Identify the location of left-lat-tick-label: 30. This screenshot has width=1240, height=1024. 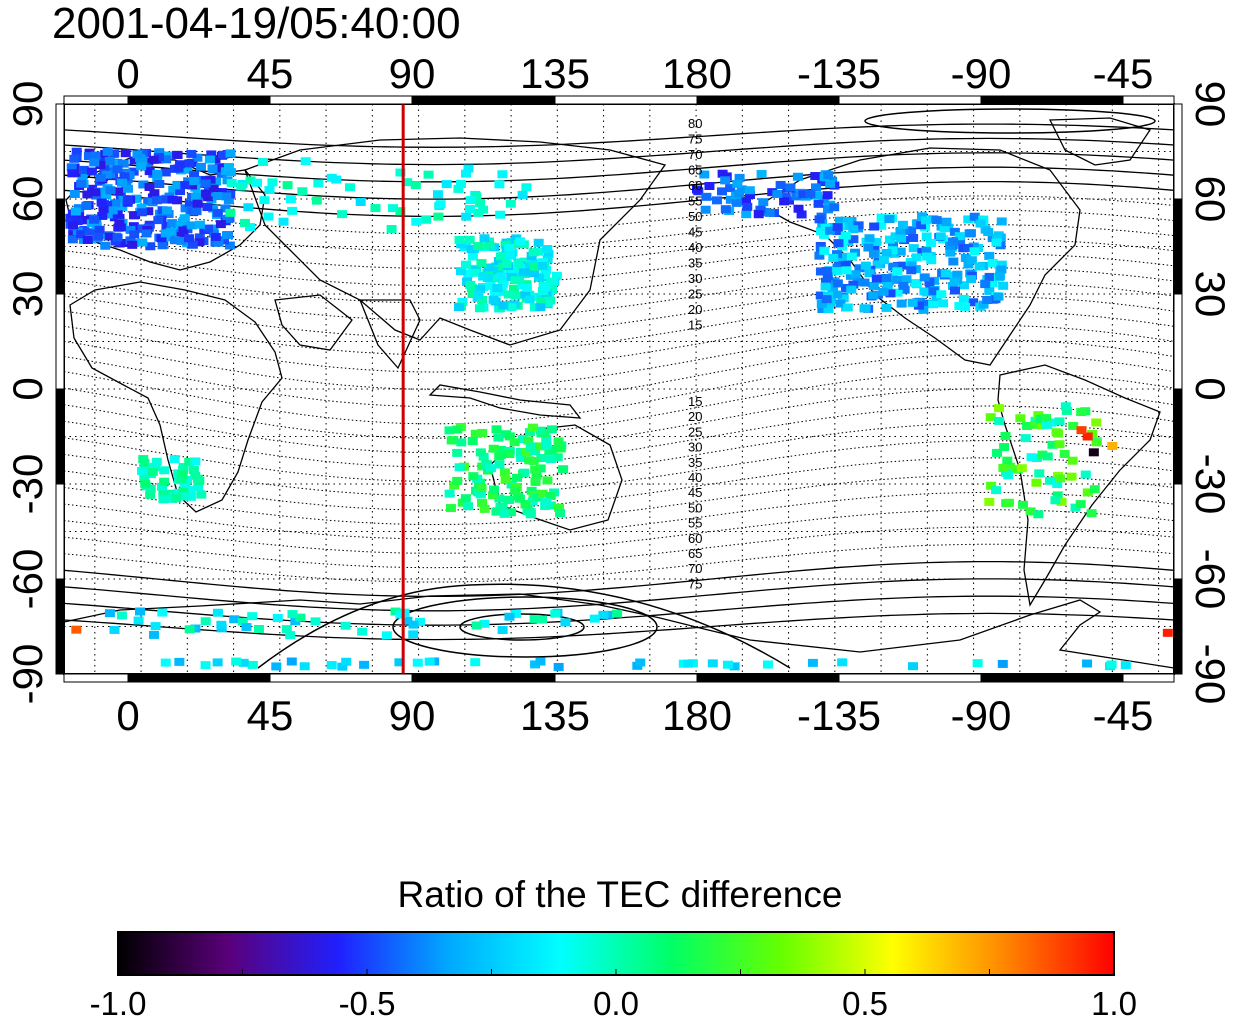
(27, 294).